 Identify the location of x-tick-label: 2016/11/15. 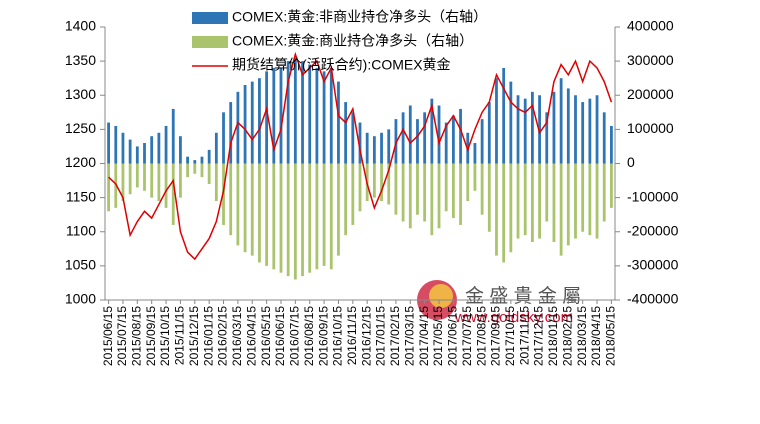
(352, 335).